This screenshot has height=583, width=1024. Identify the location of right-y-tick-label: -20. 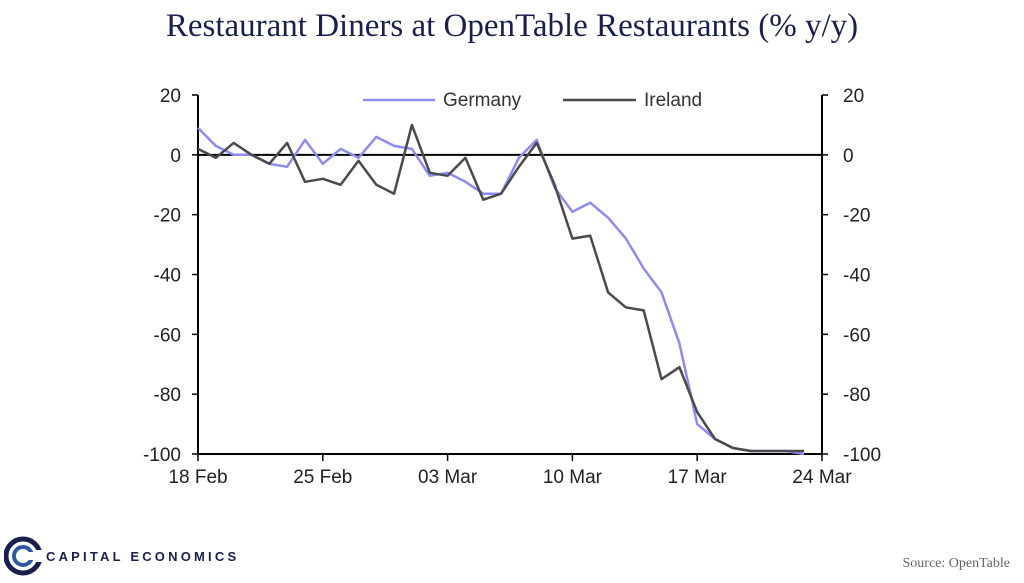
(856, 216).